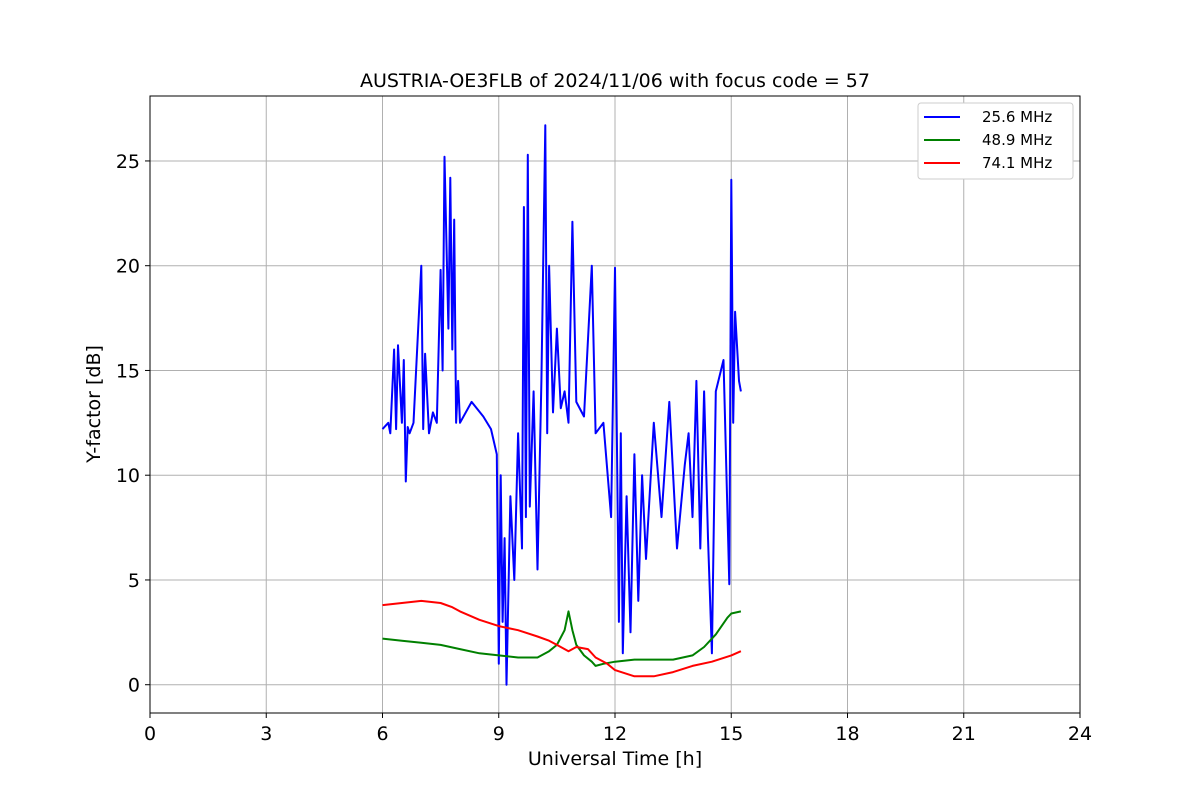  Describe the element at coordinates (731, 734) in the screenshot. I see `x-tick-label: 15` at that location.